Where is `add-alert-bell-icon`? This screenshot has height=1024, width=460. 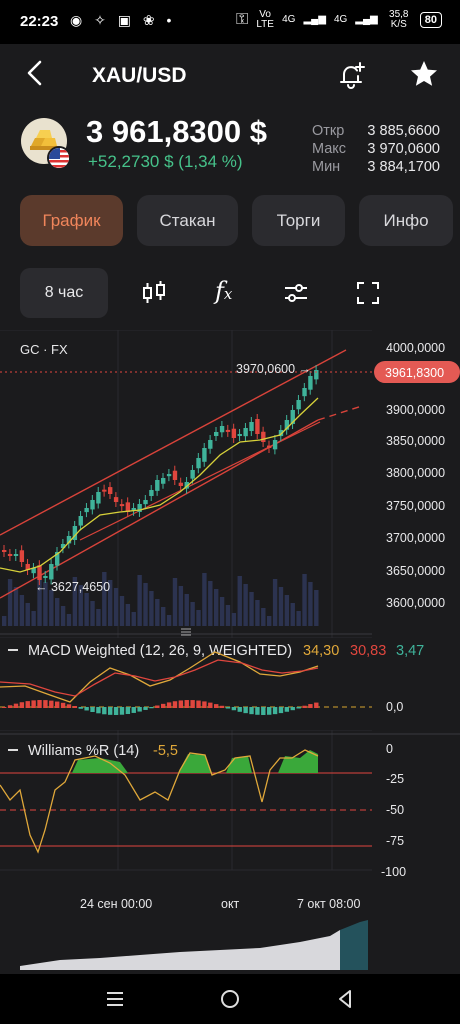 add-alert-bell-icon is located at coordinates (351, 75).